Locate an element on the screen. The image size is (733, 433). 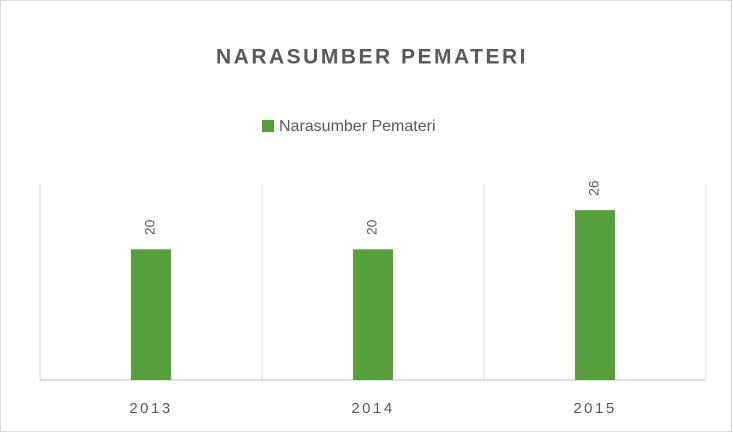
x-tick-label: 2014 is located at coordinates (372, 408).